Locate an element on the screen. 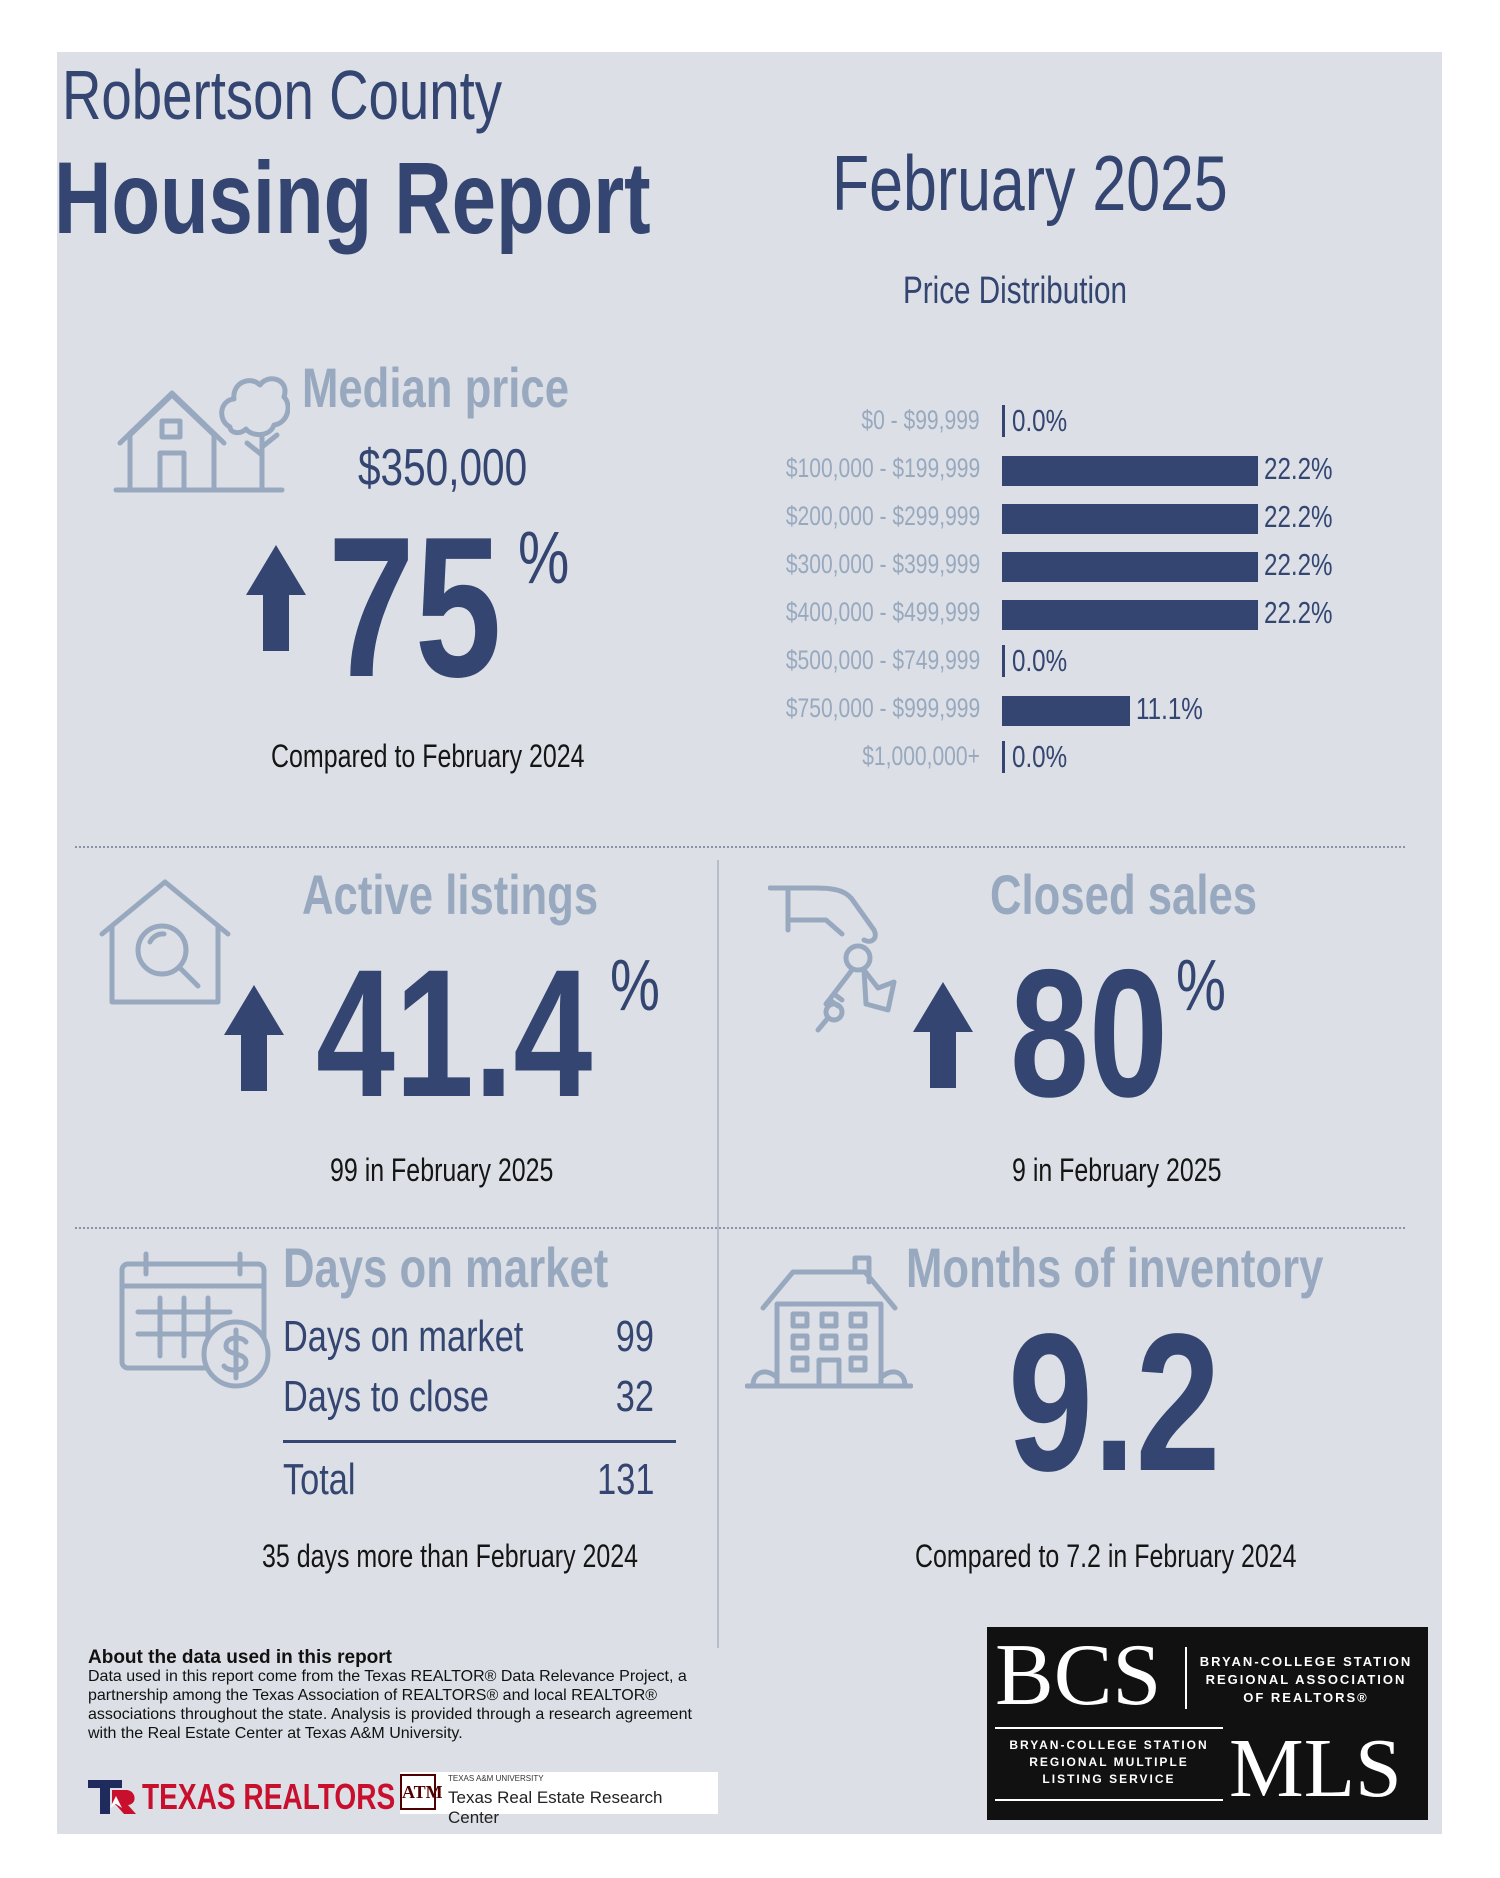  closed-sales-change: 80 is located at coordinates (1089, 1033).